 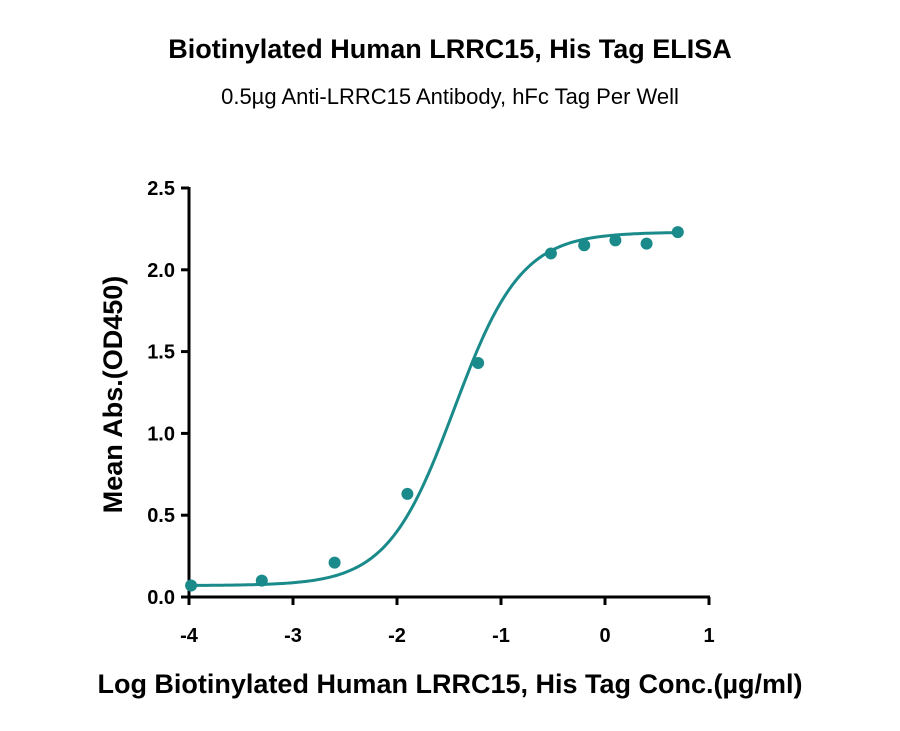 What do you see at coordinates (293, 636) in the screenshot?
I see `x-tick-label: -3` at bounding box center [293, 636].